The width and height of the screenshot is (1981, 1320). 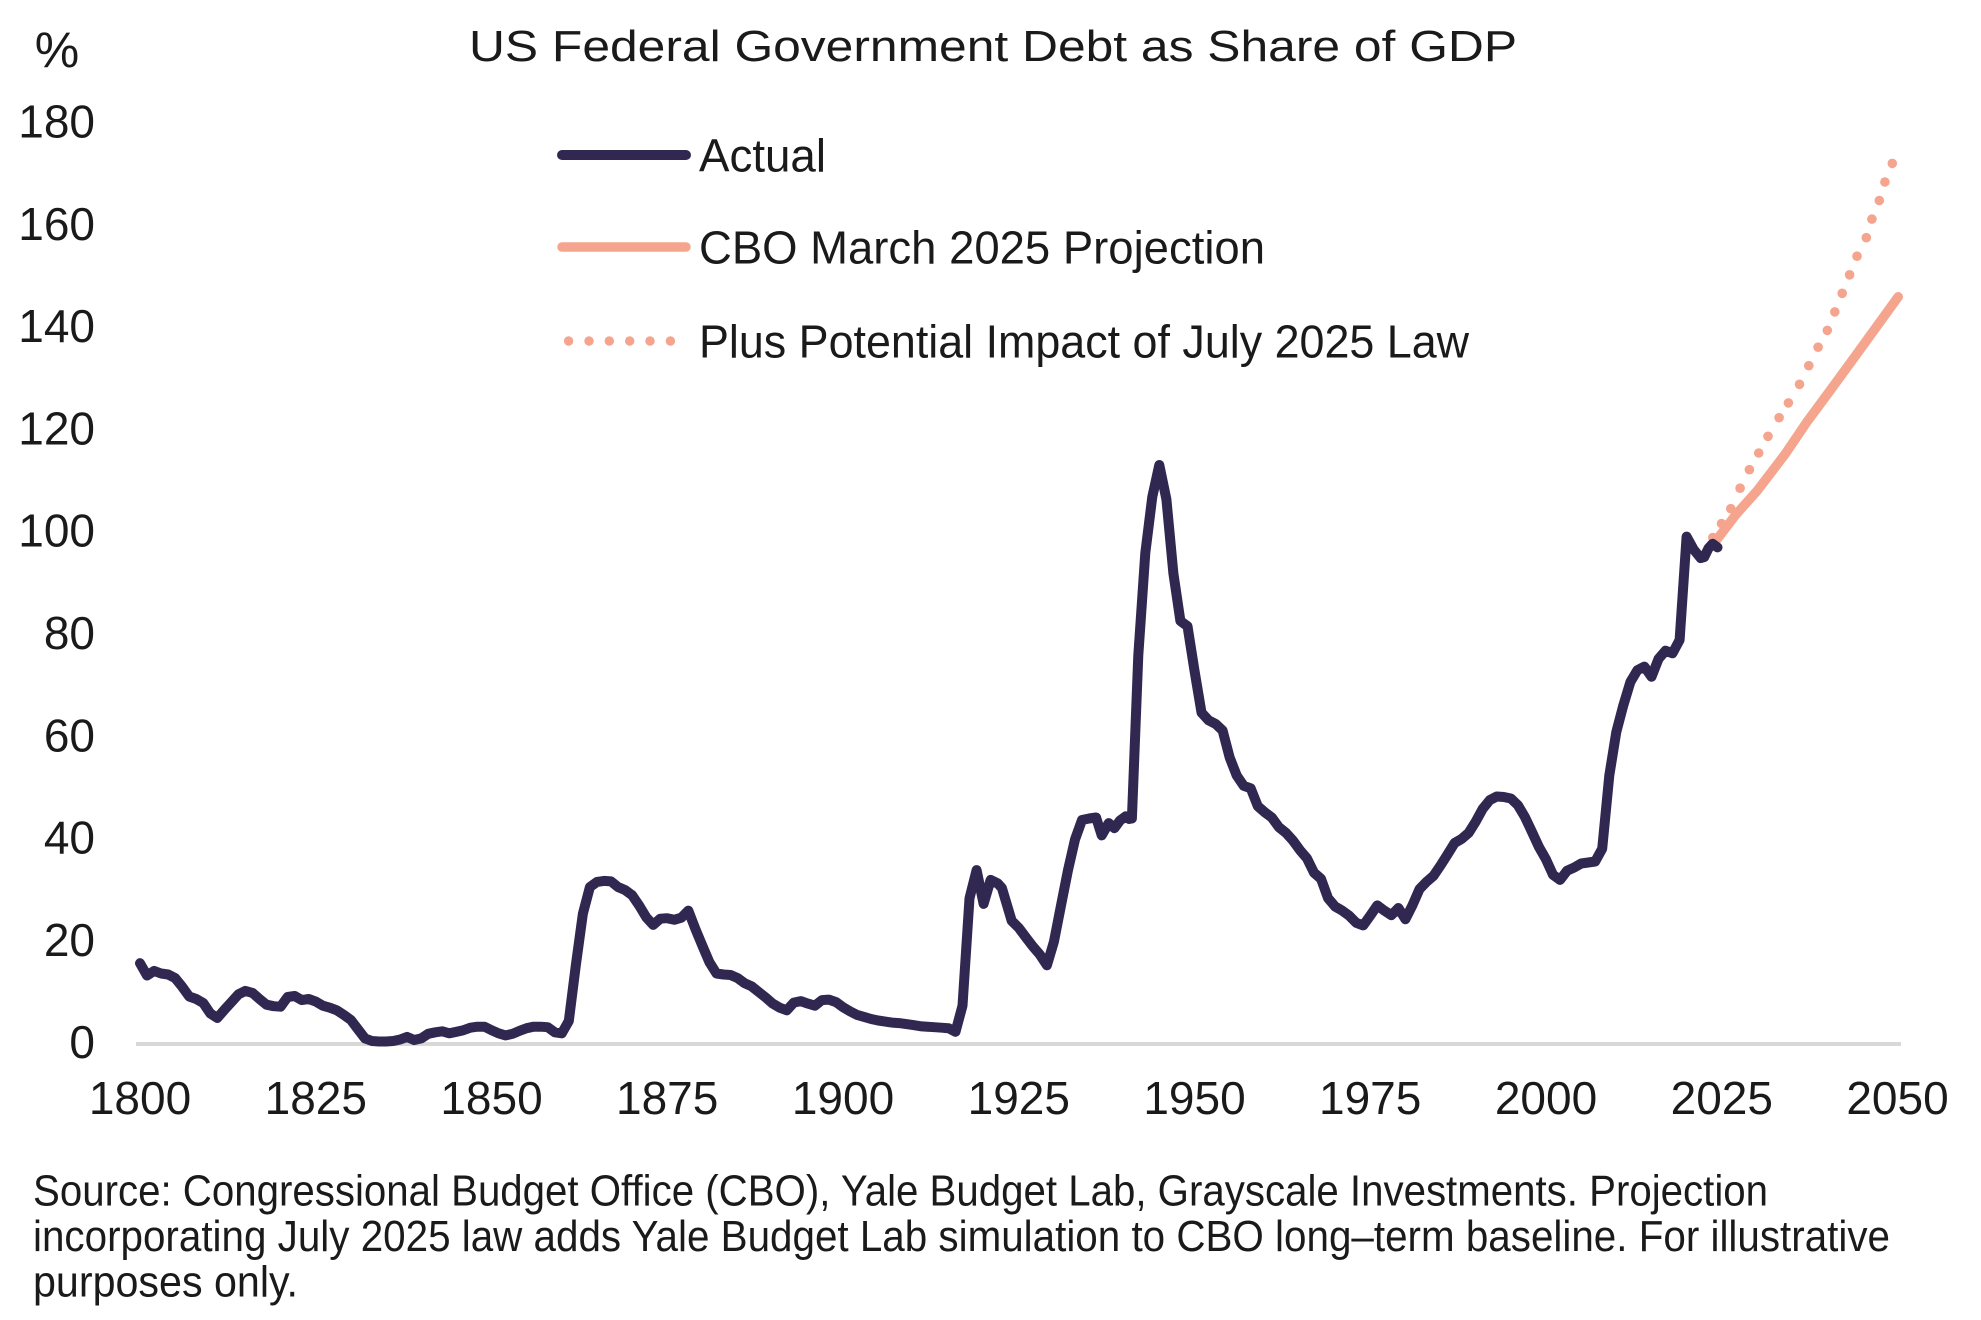 What do you see at coordinates (982, 248) in the screenshot?
I see `svg-text: CBO March 2025 Projection` at bounding box center [982, 248].